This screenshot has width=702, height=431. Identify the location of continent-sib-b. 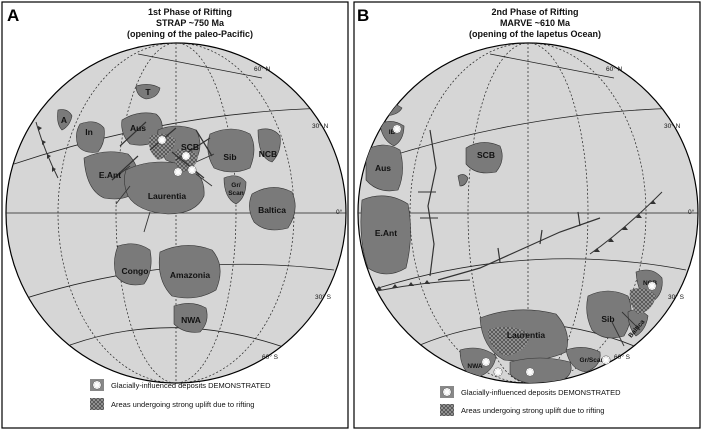
(609, 314).